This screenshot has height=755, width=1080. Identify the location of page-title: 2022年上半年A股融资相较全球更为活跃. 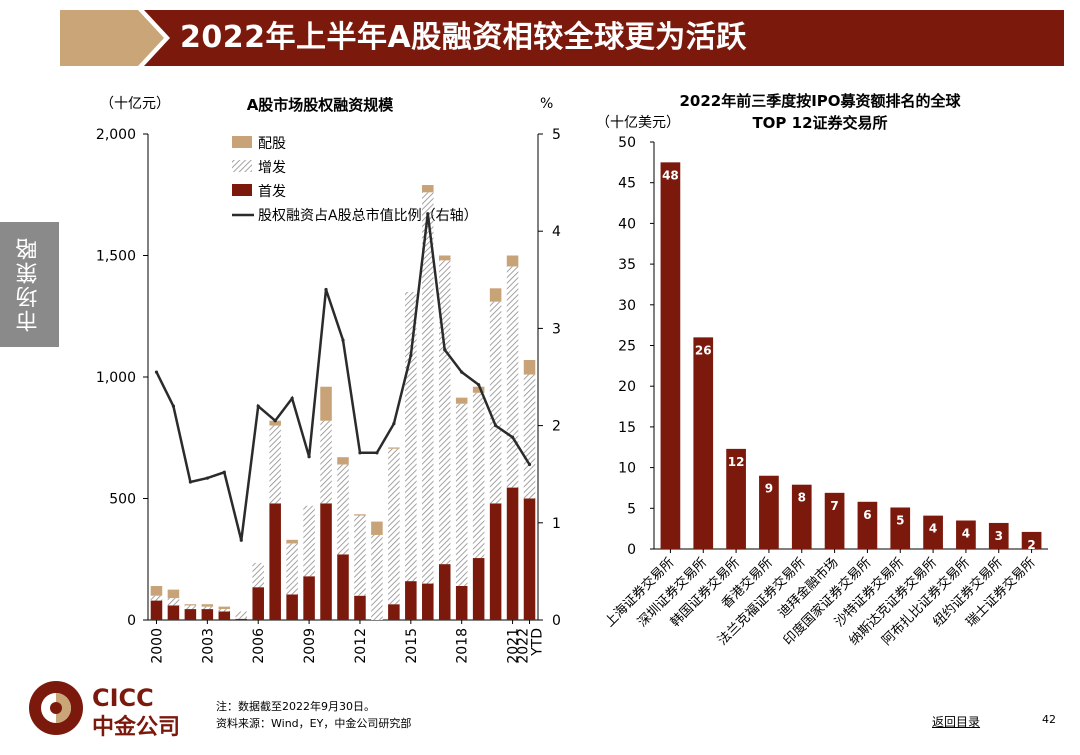
(463, 37).